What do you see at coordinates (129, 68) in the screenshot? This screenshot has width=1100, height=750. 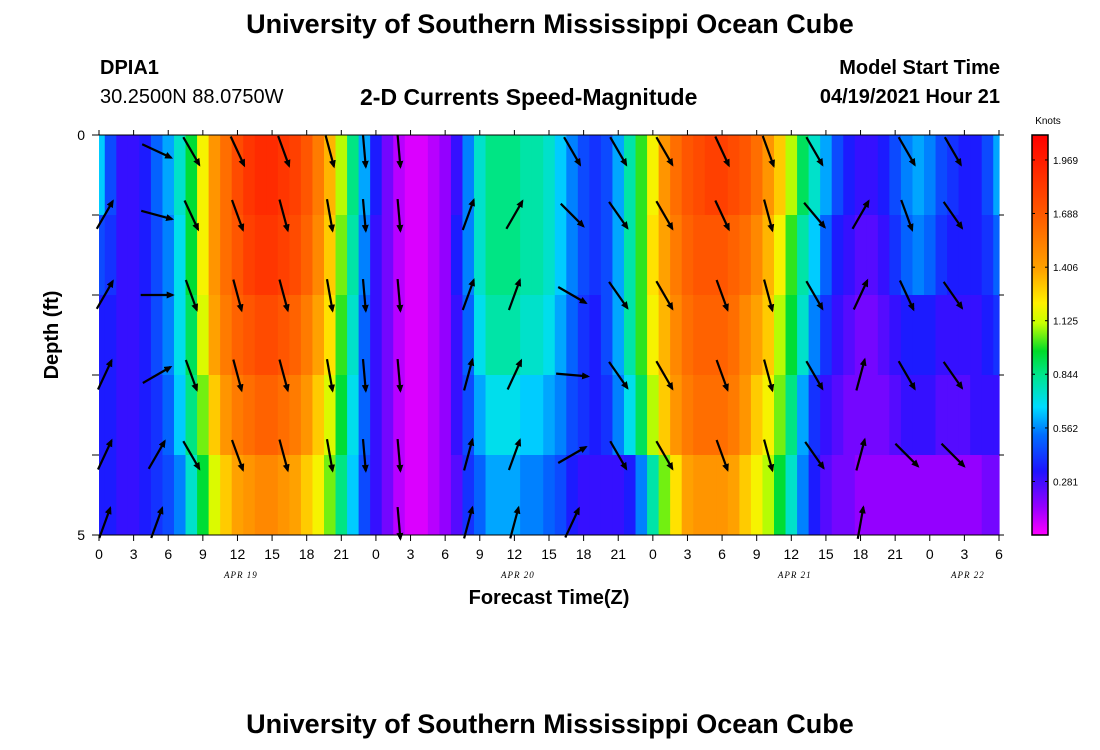 I see `station-id: DPIA1` at bounding box center [129, 68].